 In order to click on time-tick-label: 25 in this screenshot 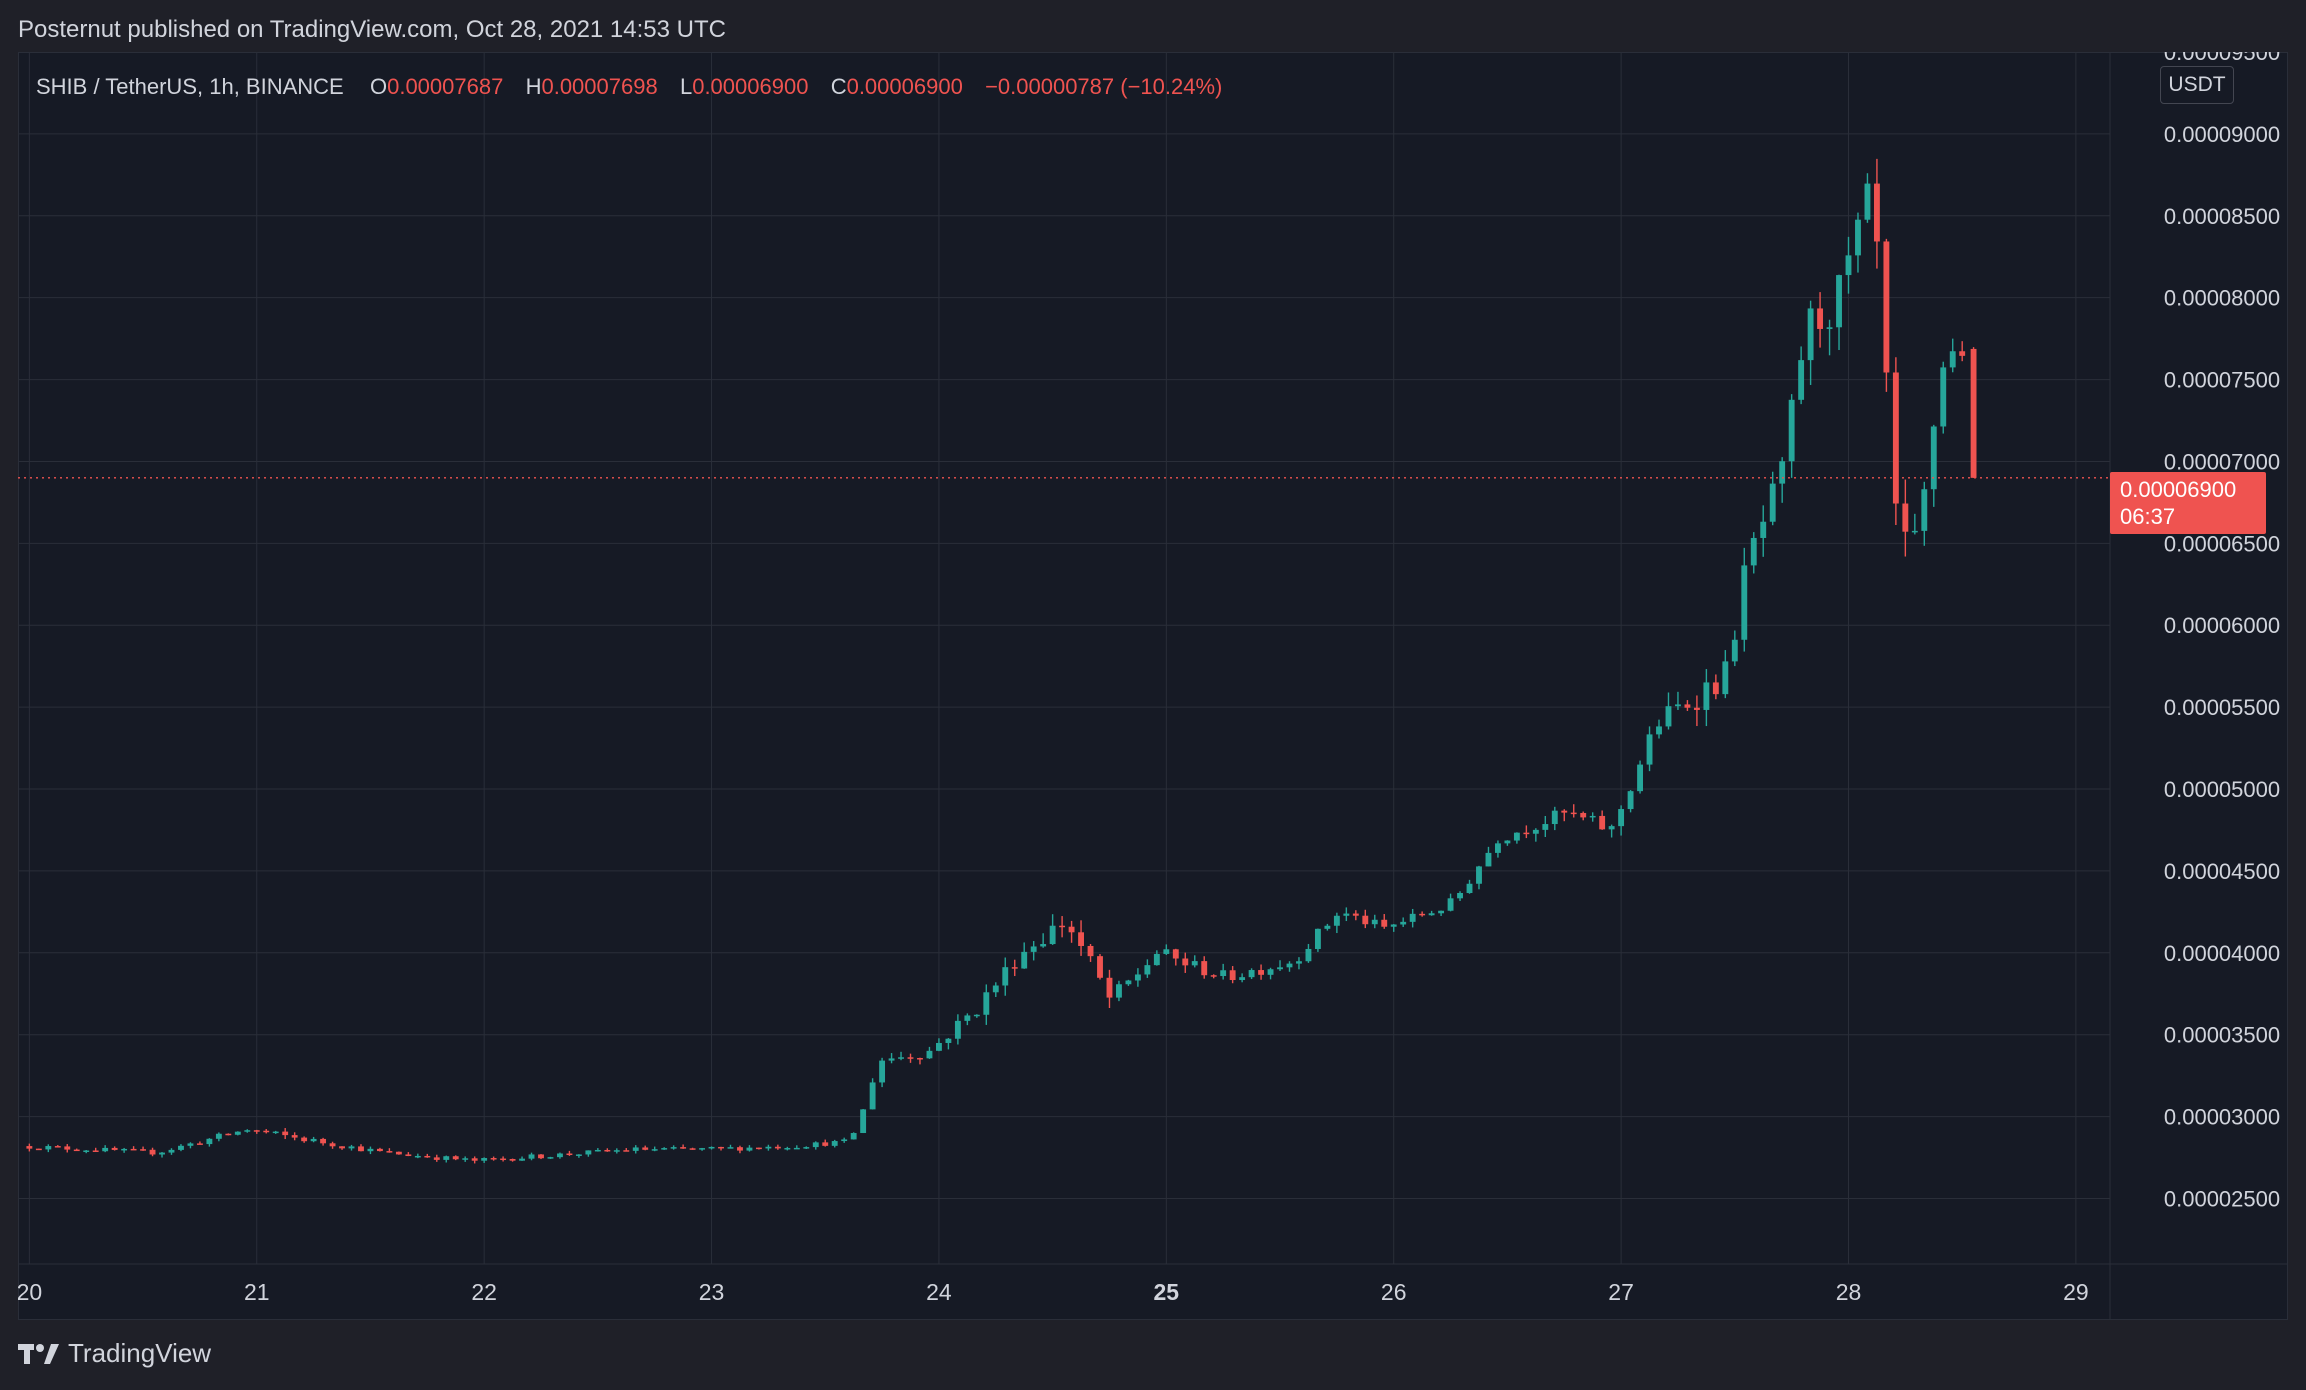, I will do `click(1167, 1292)`.